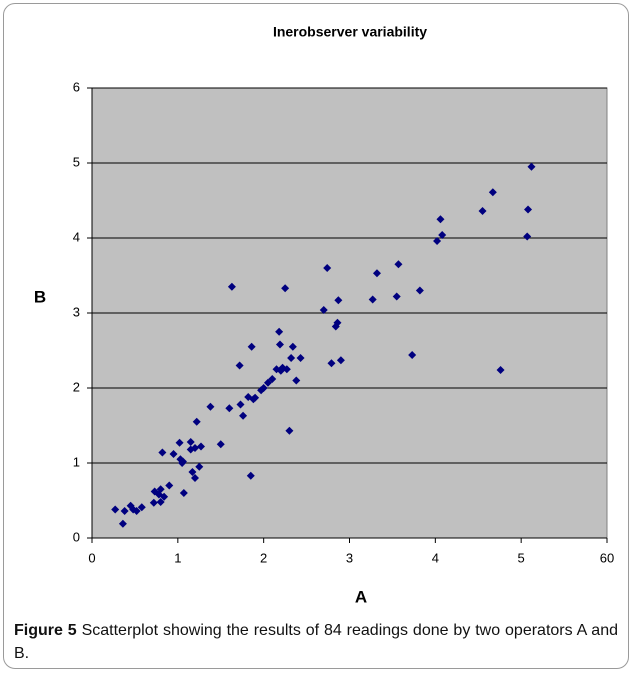  Describe the element at coordinates (177, 557) in the screenshot. I see `x-tick-label: 1` at that location.